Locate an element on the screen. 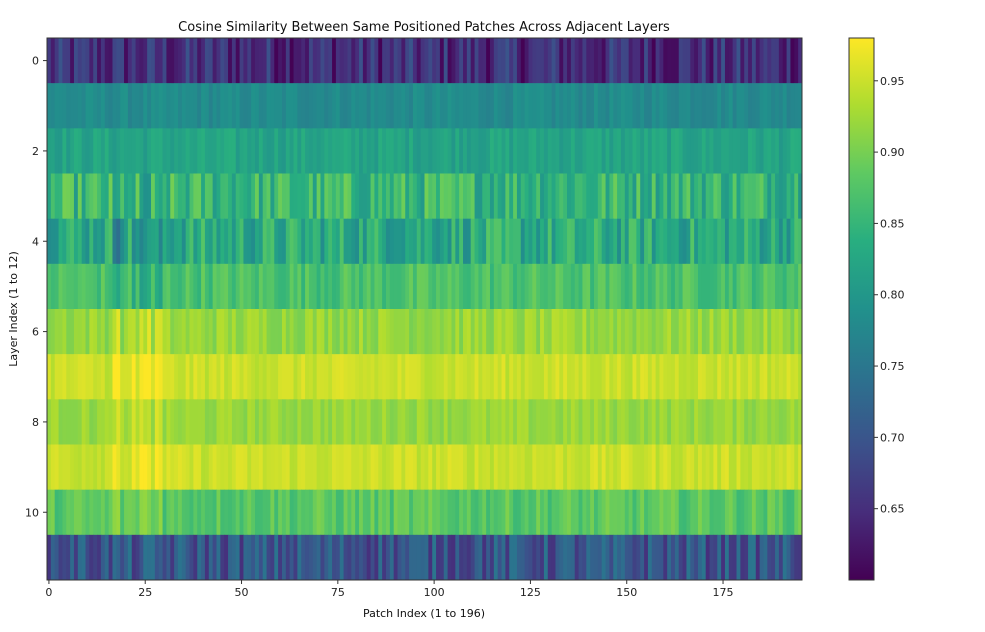 This screenshot has width=985, height=632. colorbar-tick-label: 0.90 is located at coordinates (892, 152).